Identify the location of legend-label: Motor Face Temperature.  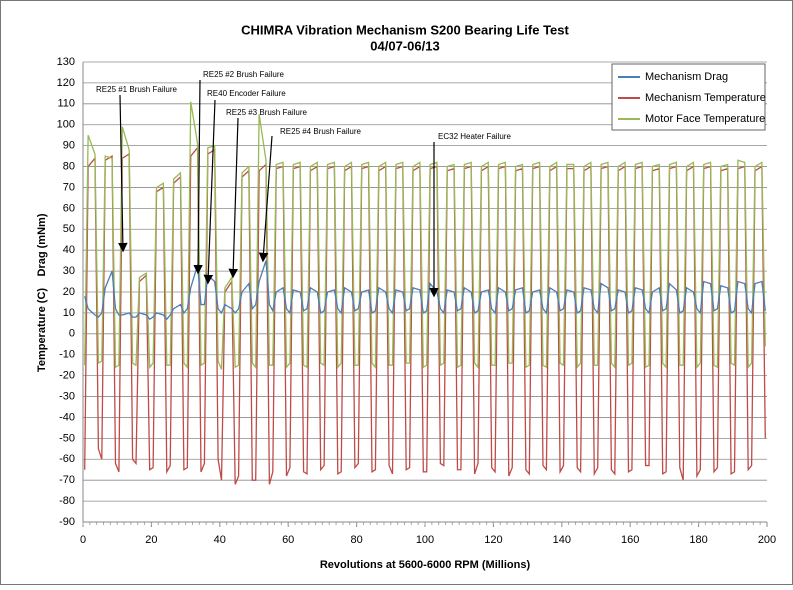
(705, 119).